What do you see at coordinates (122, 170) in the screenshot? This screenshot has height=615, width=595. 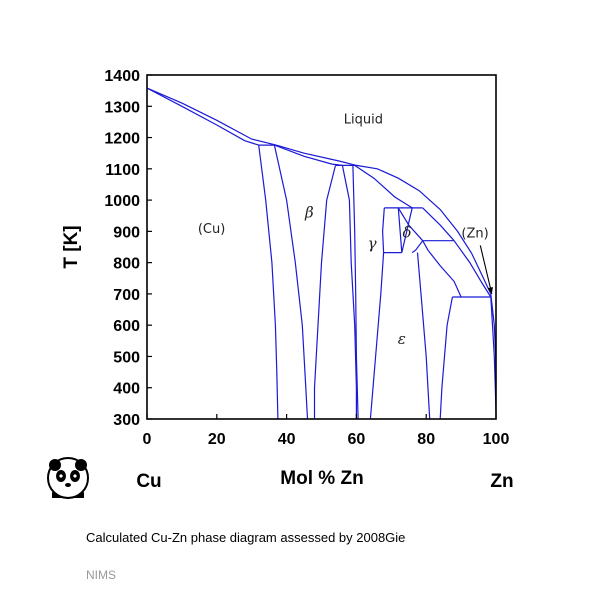 I see `y-tick-label: 1100` at bounding box center [122, 170].